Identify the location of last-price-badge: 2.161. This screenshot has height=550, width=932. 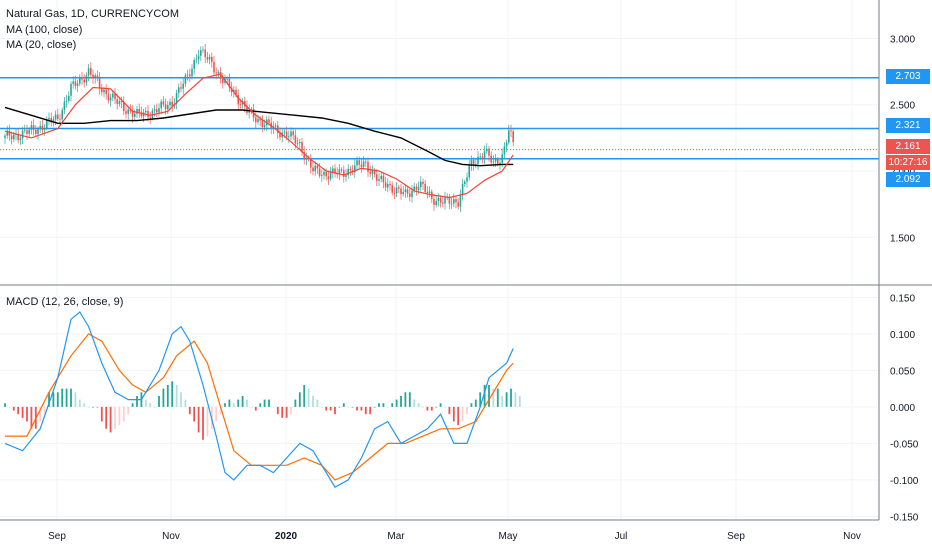
(908, 146).